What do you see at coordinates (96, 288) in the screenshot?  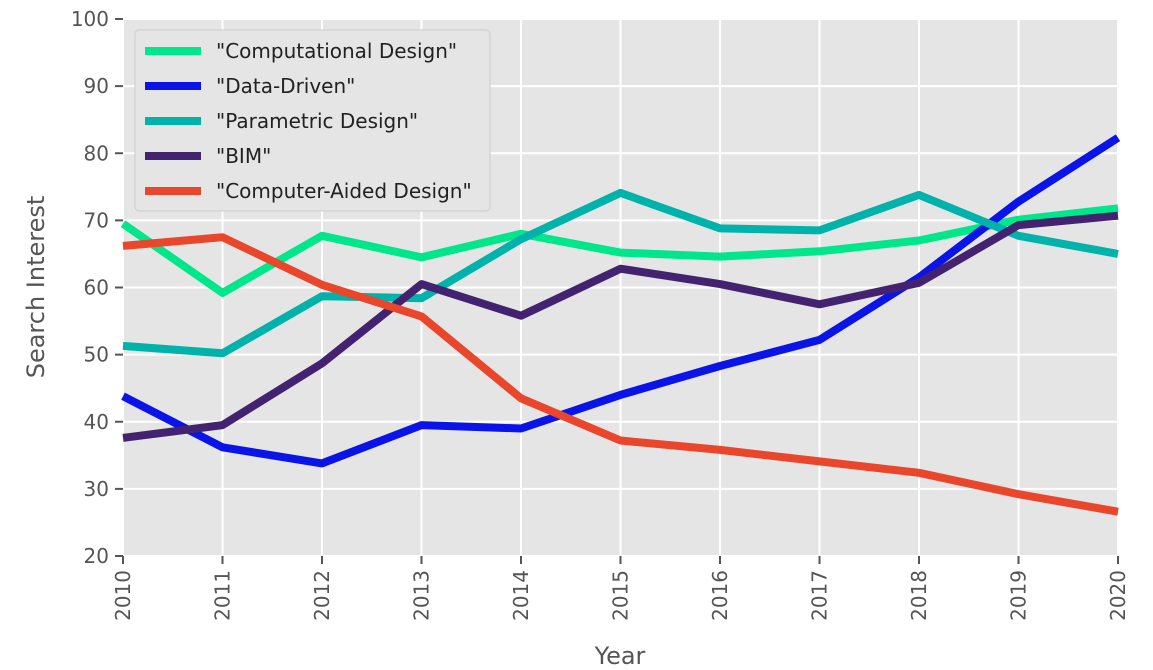 I see `y-tick-label: 60` at bounding box center [96, 288].